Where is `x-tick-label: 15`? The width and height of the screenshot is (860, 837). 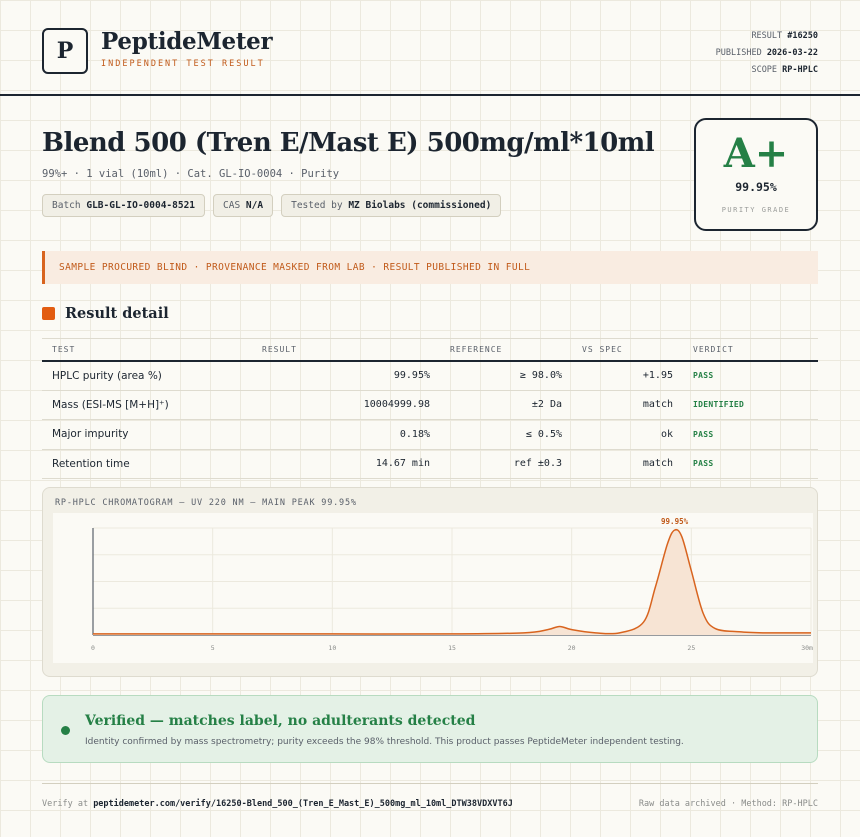
x-tick-label: 15 is located at coordinates (452, 648).